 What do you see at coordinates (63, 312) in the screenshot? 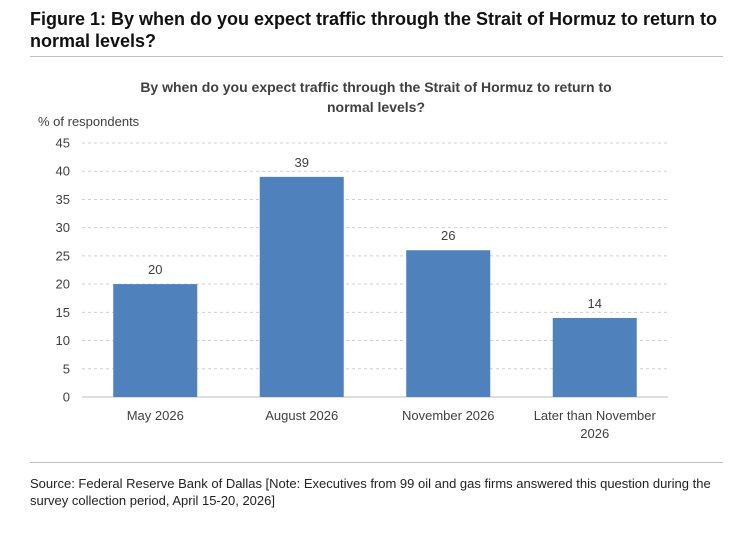
I see `y-tick-label: 15` at bounding box center [63, 312].